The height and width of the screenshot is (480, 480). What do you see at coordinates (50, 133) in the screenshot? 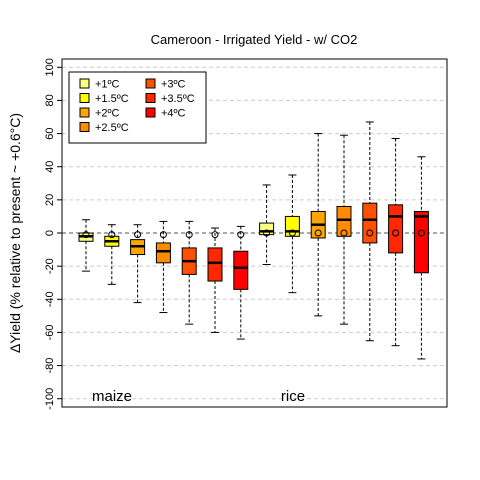
I see `y-tick-label: 60` at bounding box center [50, 133].